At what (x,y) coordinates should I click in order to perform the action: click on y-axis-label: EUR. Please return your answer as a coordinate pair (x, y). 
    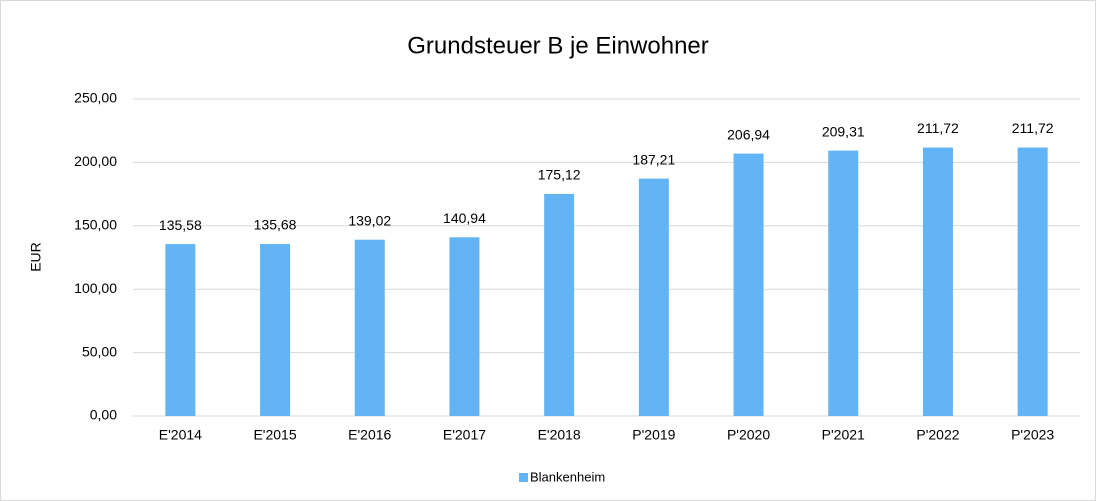
    Looking at the image, I should click on (36, 257).